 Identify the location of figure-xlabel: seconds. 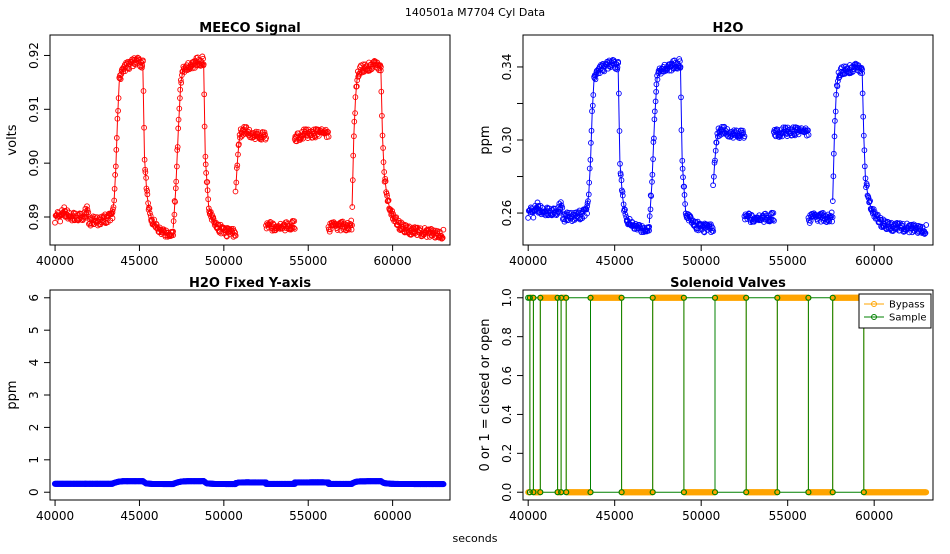
(475, 538).